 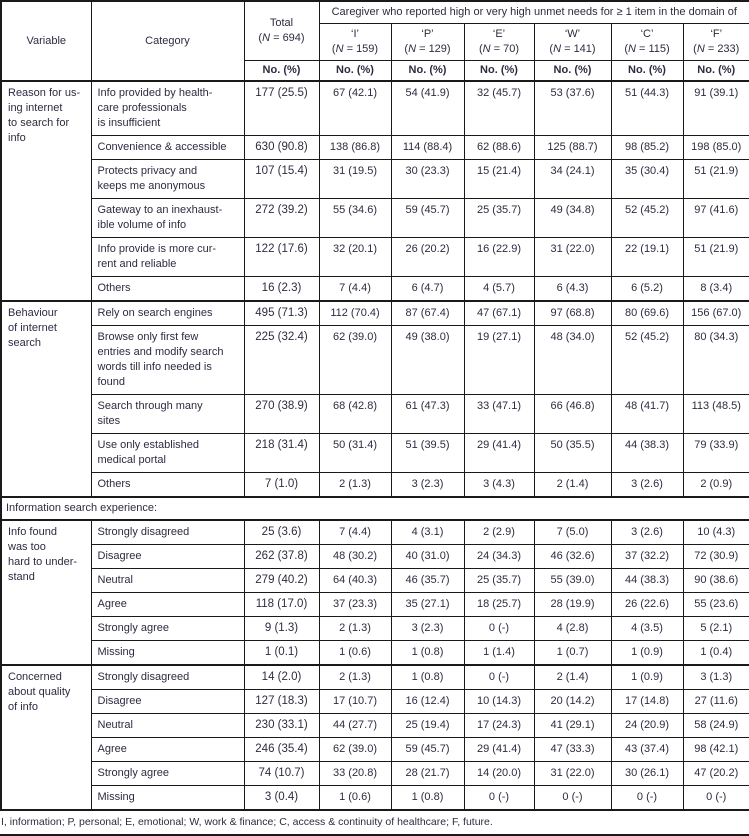 I want to click on domain-value-cell: 114 (88.4), so click(x=427, y=147).